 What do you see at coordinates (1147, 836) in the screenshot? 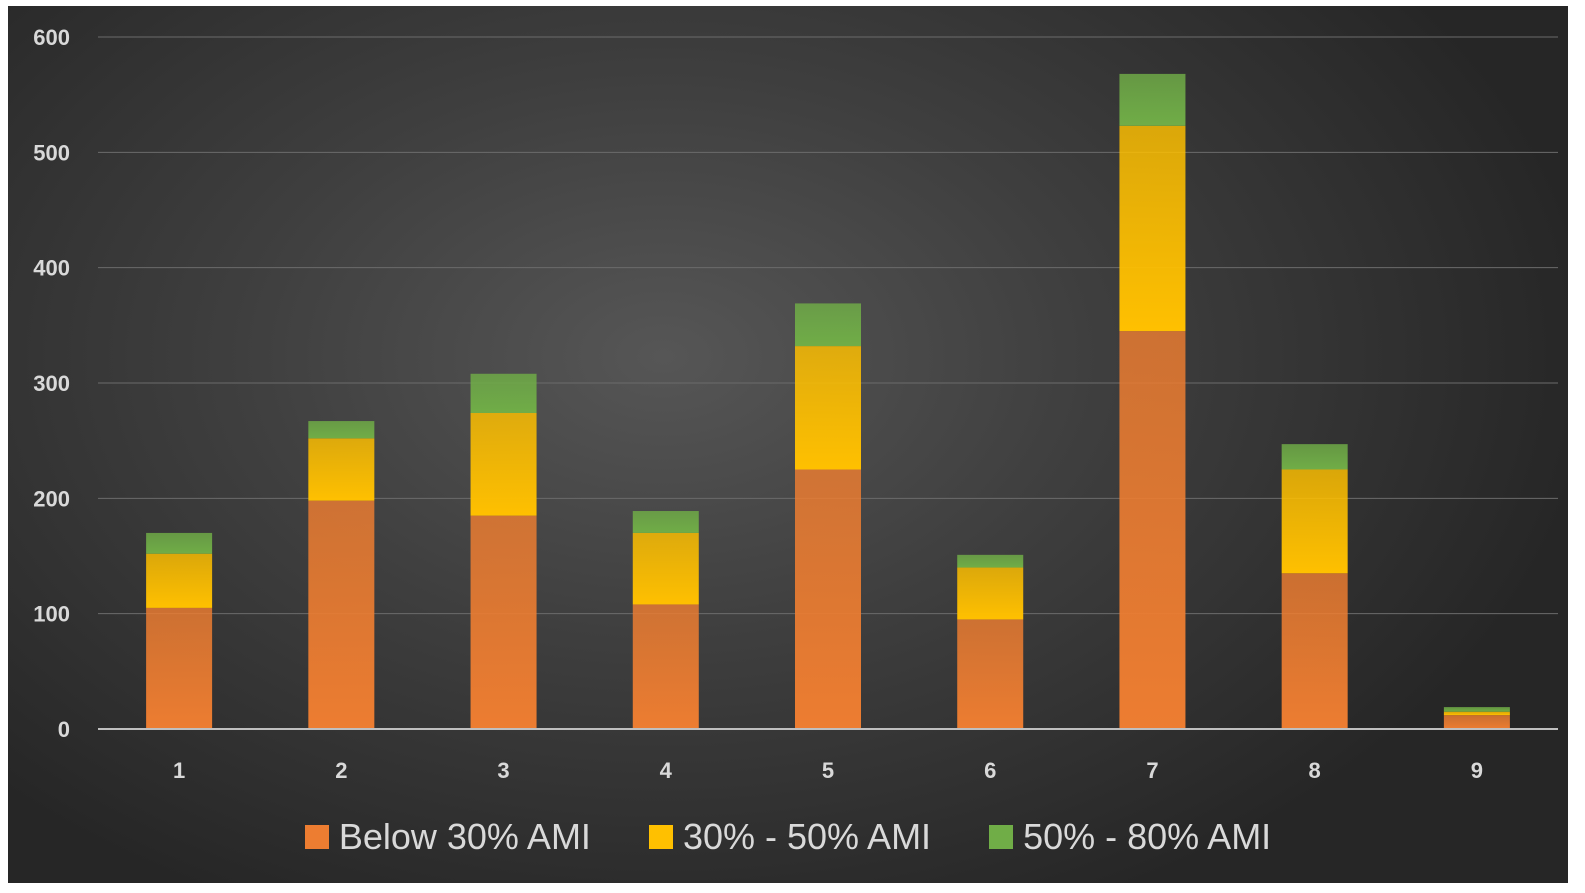
I see `legend-label: 50% - 80% AMI` at bounding box center [1147, 836].